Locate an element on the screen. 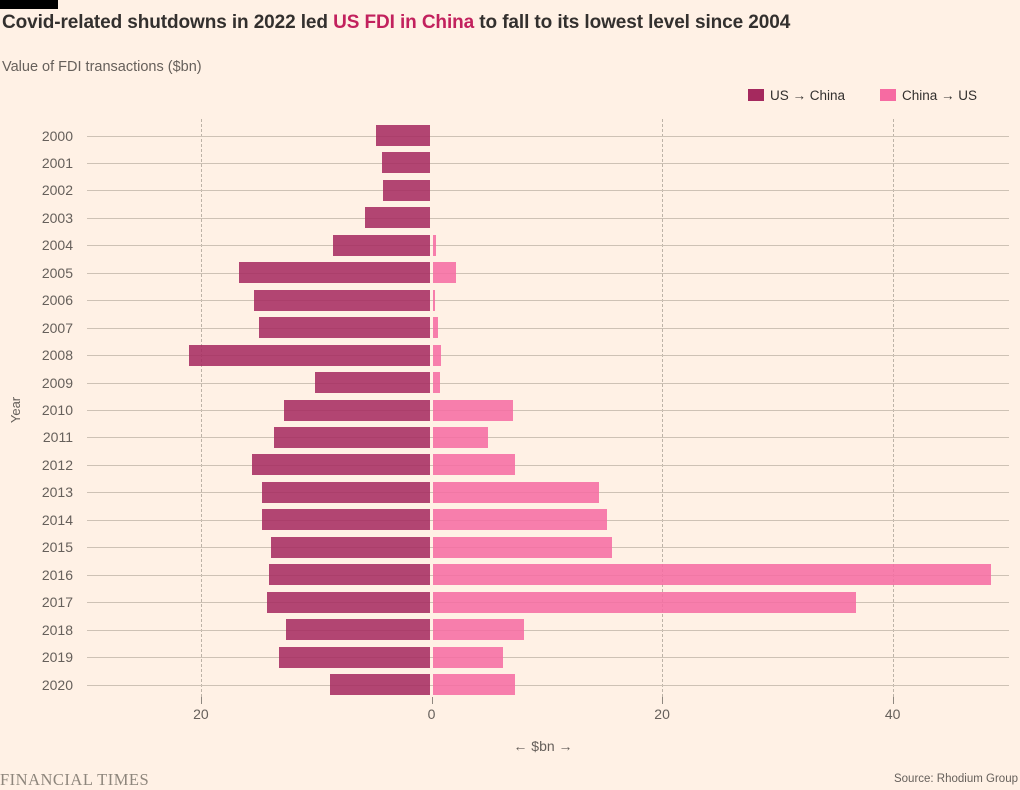 The width and height of the screenshot is (1020, 790). chart-subtitle: Value of FDI transactions ($bn) is located at coordinates (102, 67).